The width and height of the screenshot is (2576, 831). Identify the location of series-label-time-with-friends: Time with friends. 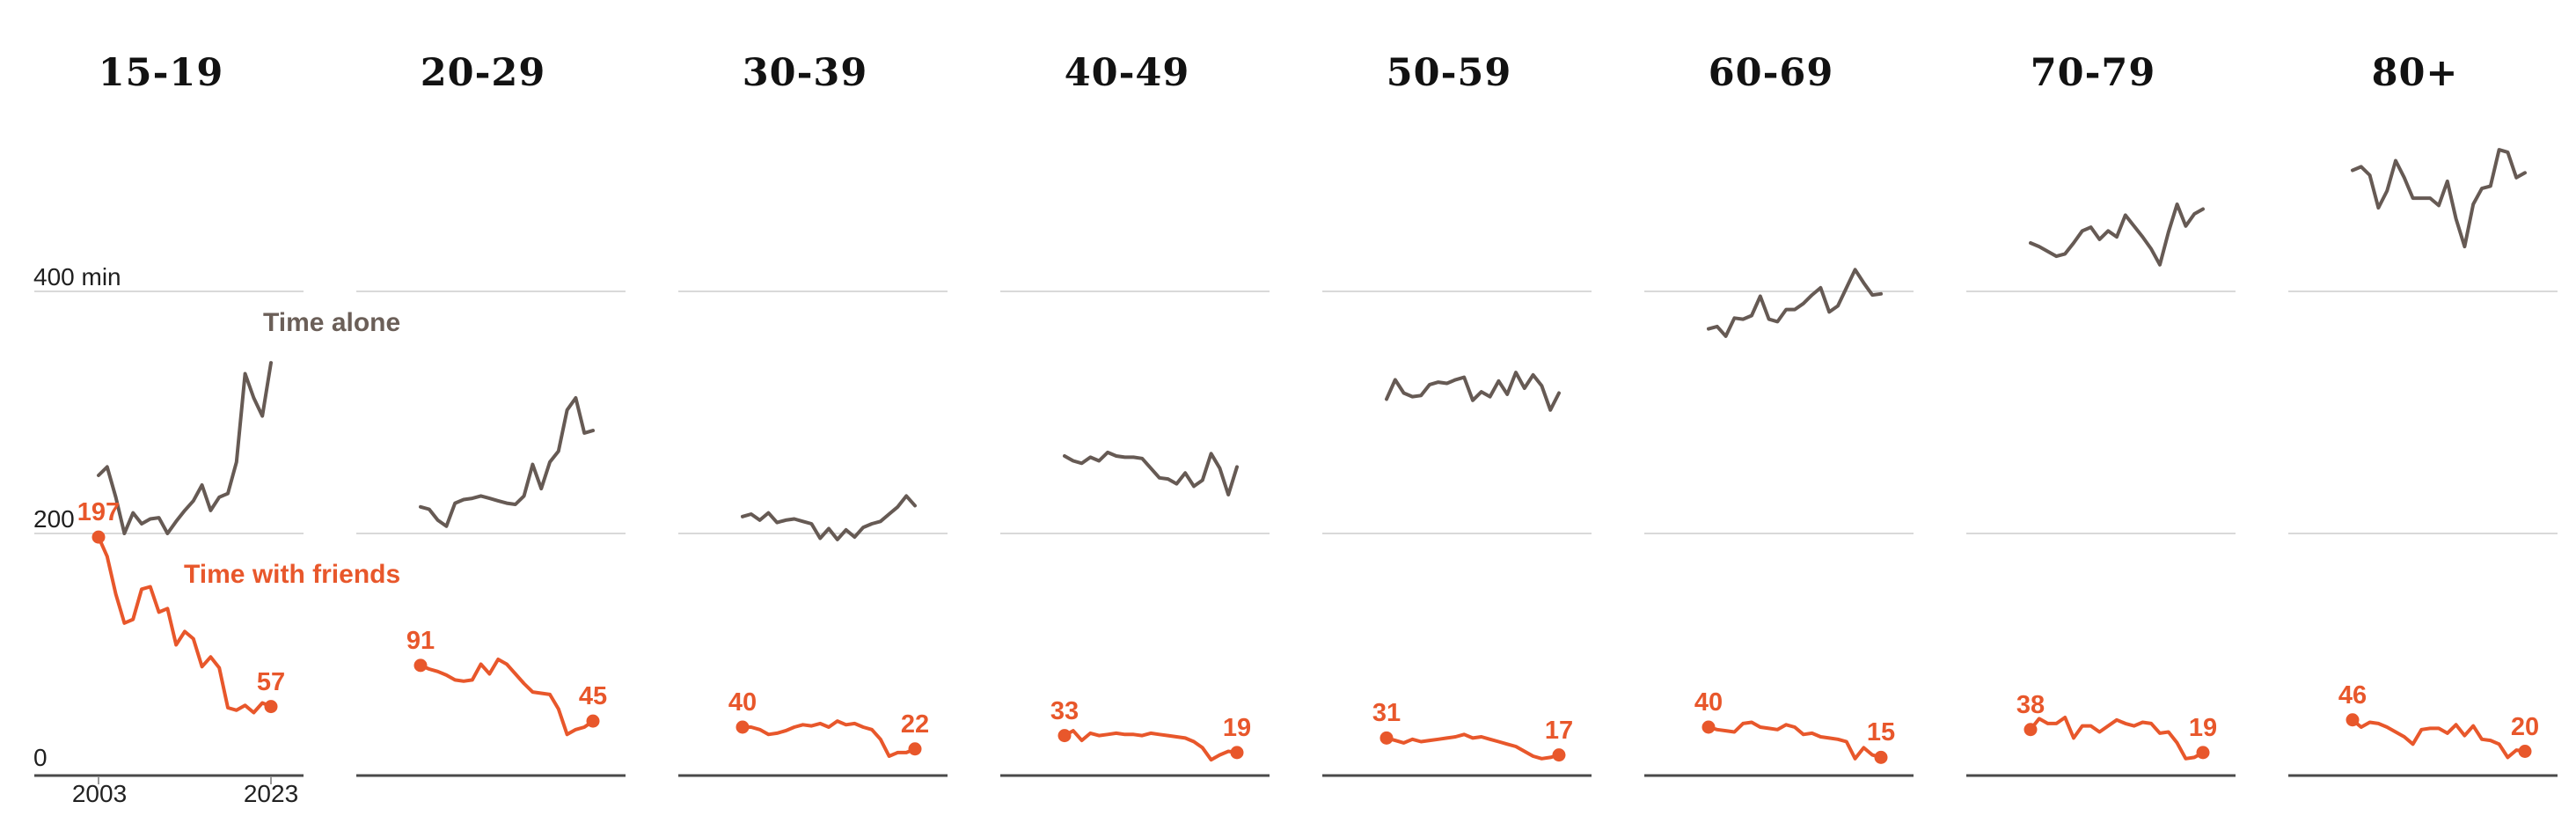
(292, 575).